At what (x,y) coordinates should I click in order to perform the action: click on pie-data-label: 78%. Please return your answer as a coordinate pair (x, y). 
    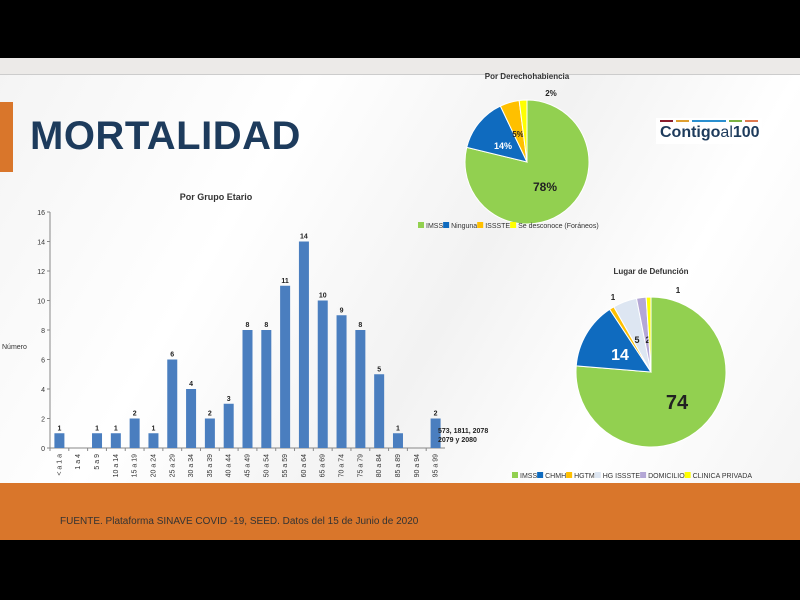
    Looking at the image, I should click on (545, 187).